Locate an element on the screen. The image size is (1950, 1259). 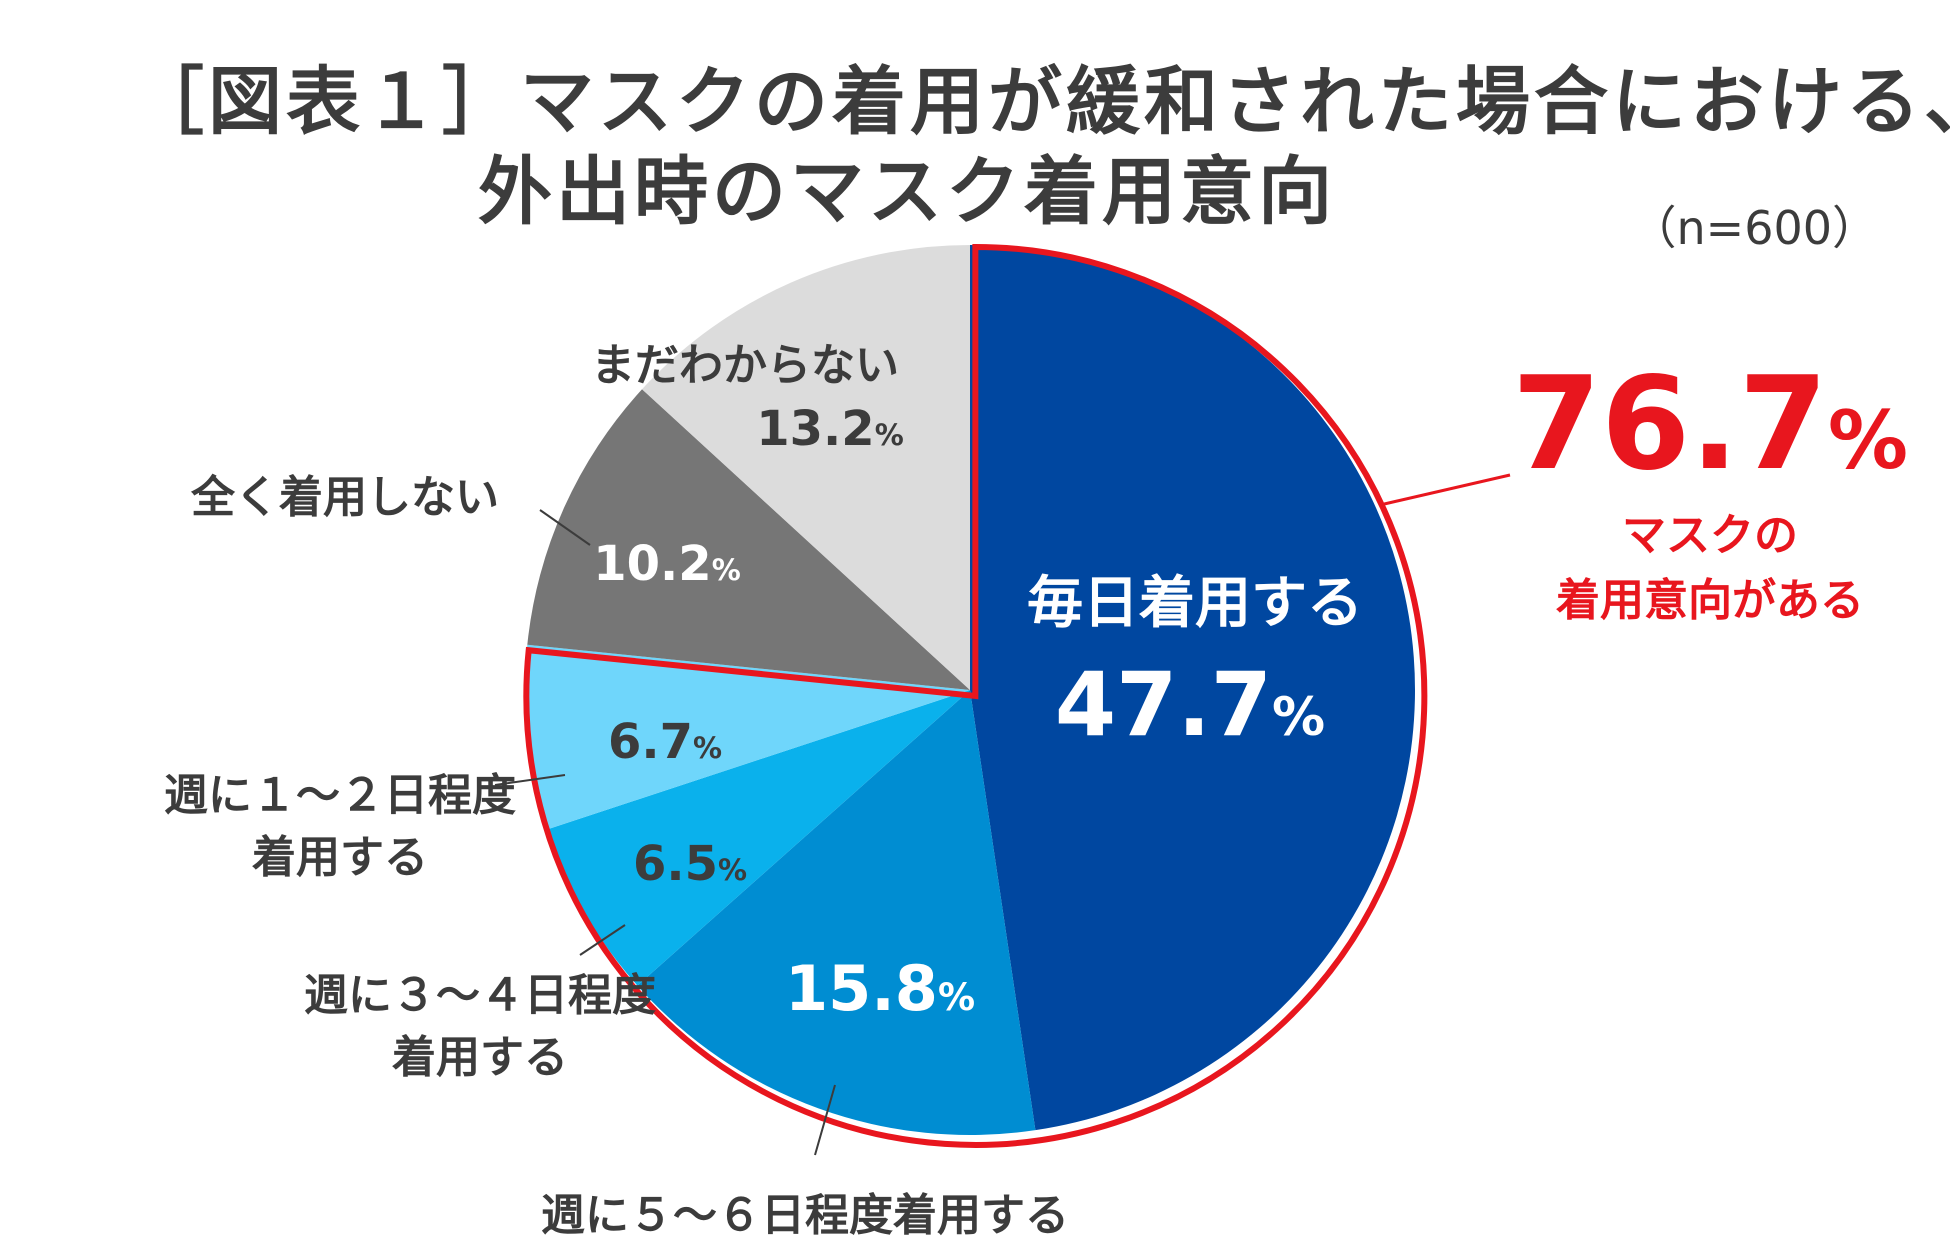
slice-label-4-line1: 週に１～２日程度 is located at coordinates (340, 795).